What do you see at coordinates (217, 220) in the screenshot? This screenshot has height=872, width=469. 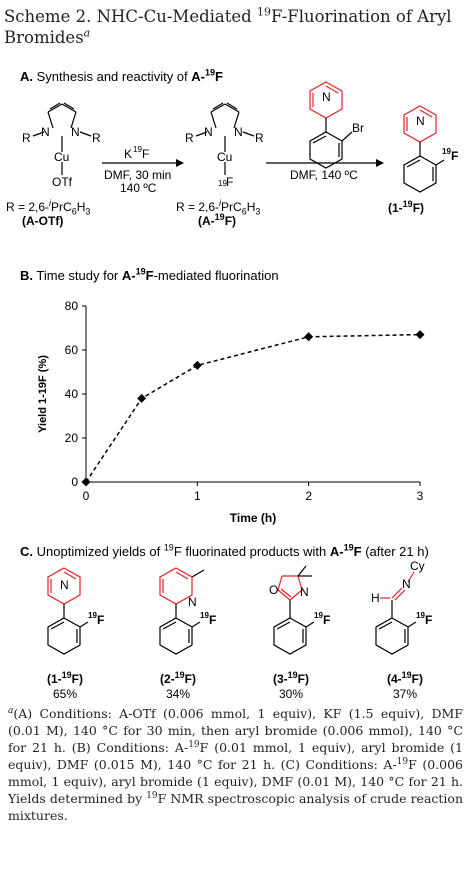 I see `compound-a-19f: (A-19F)` at bounding box center [217, 220].